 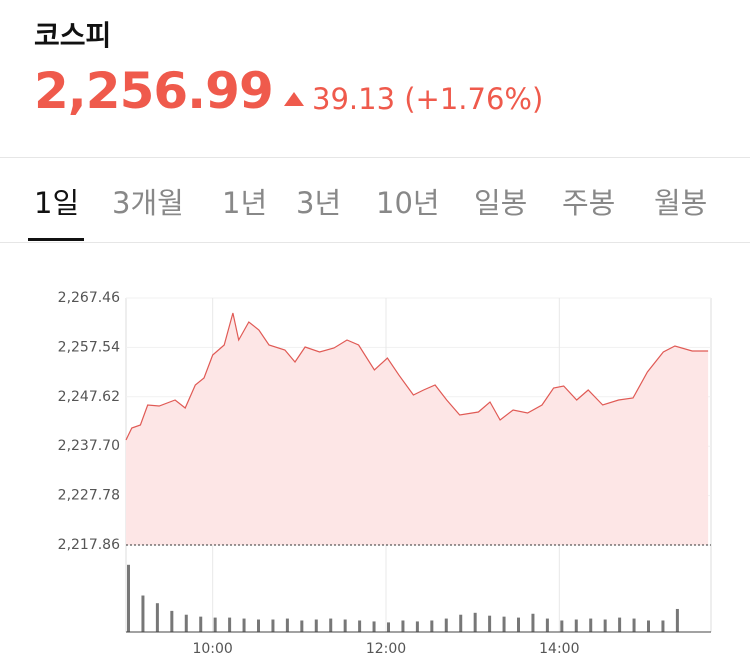 What do you see at coordinates (559, 649) in the screenshot?
I see `x-tick-label: 14:00` at bounding box center [559, 649].